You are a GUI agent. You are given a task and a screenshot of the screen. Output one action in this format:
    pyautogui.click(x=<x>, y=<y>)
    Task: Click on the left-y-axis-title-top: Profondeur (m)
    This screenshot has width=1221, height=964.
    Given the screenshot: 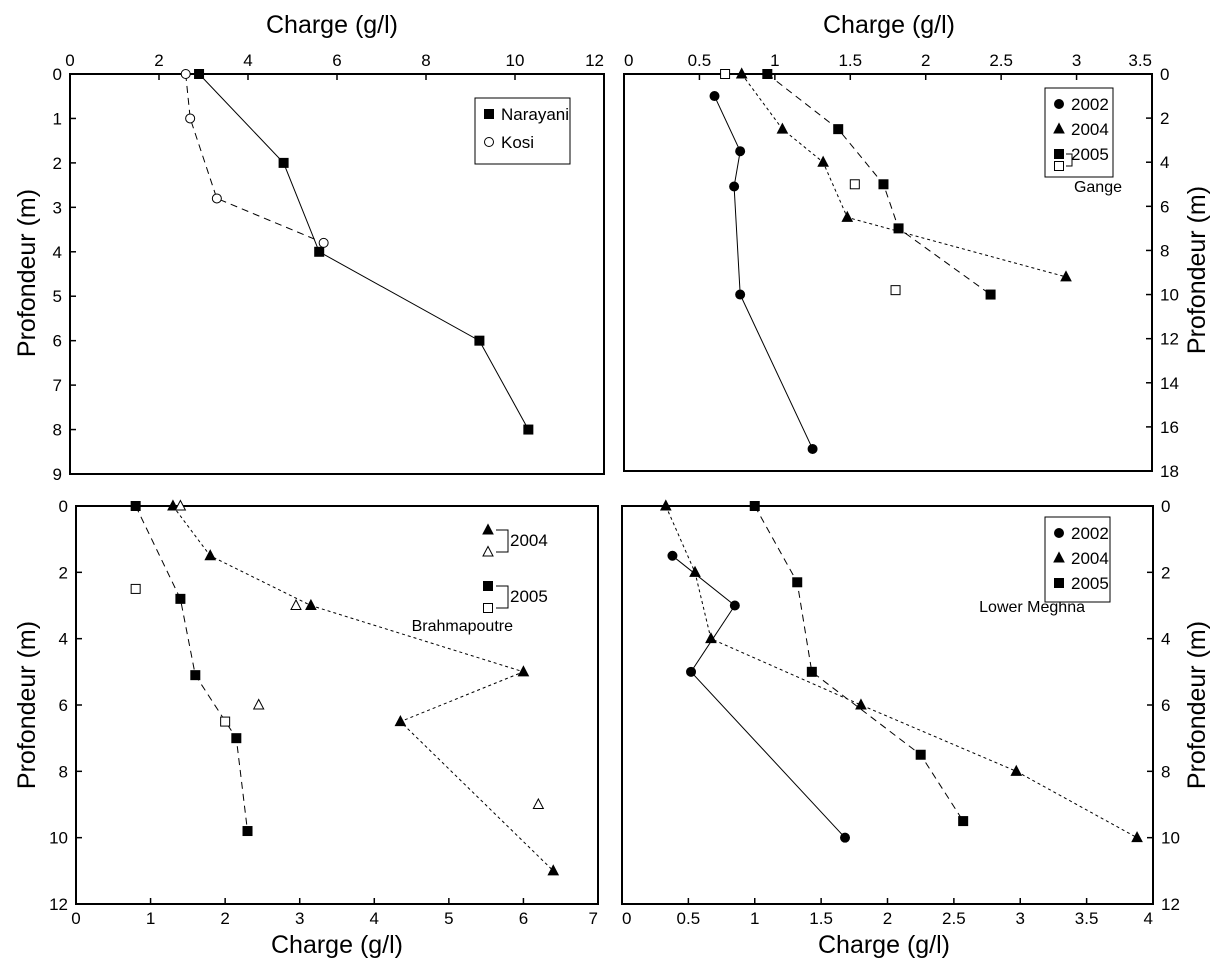 What is the action you would take?
    pyautogui.click(x=27, y=273)
    